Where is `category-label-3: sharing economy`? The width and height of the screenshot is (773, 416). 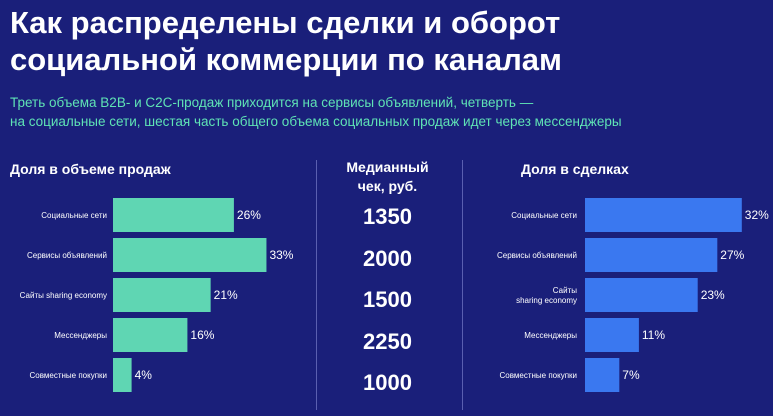 category-label-3: sharing economy is located at coordinates (546, 300).